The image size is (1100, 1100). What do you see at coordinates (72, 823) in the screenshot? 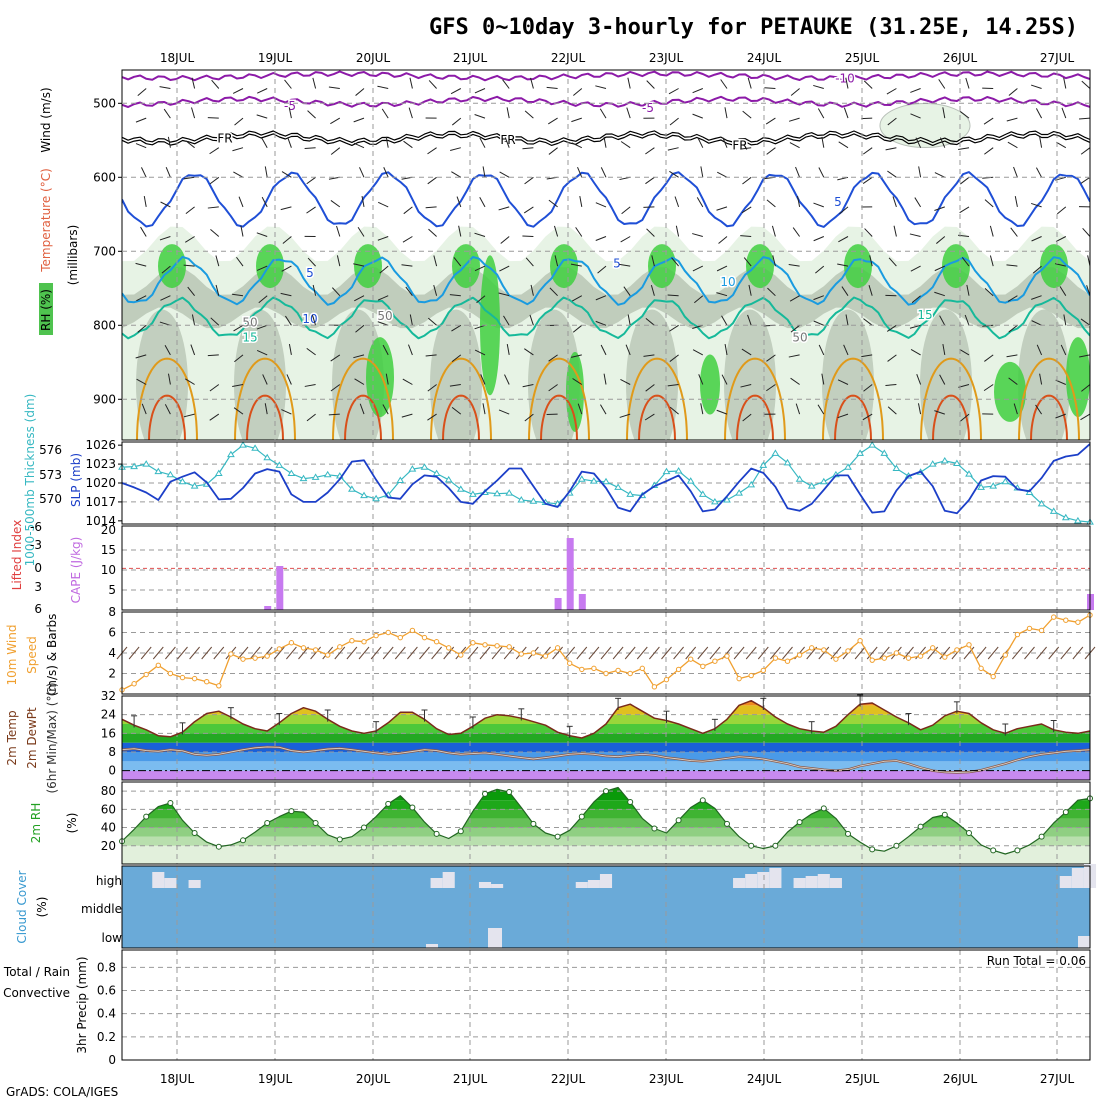
I see `axis-title: (%)` at bounding box center [72, 823].